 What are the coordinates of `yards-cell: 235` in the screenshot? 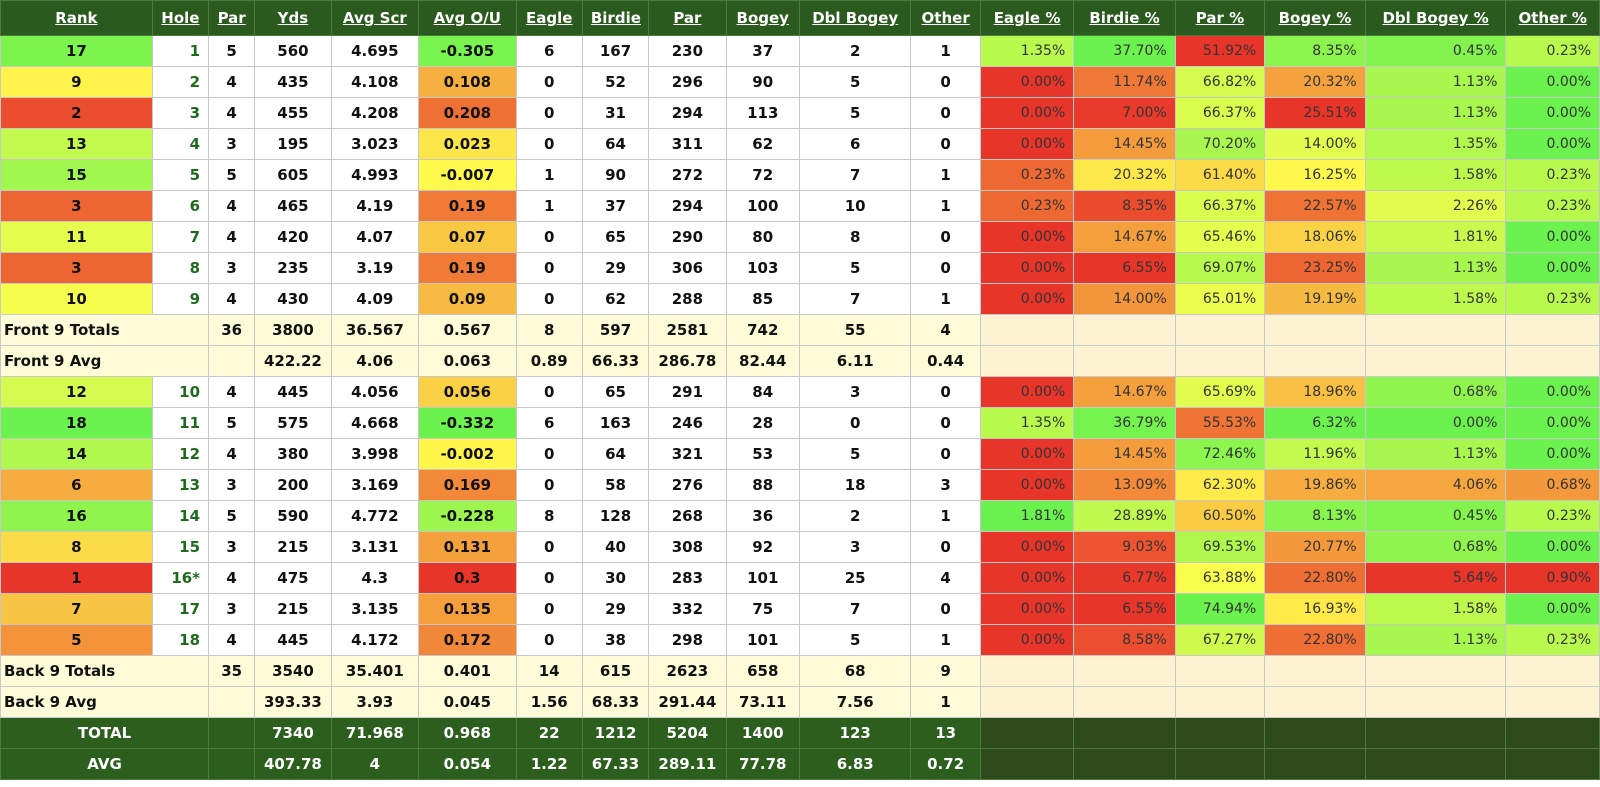 It's located at (293, 268).